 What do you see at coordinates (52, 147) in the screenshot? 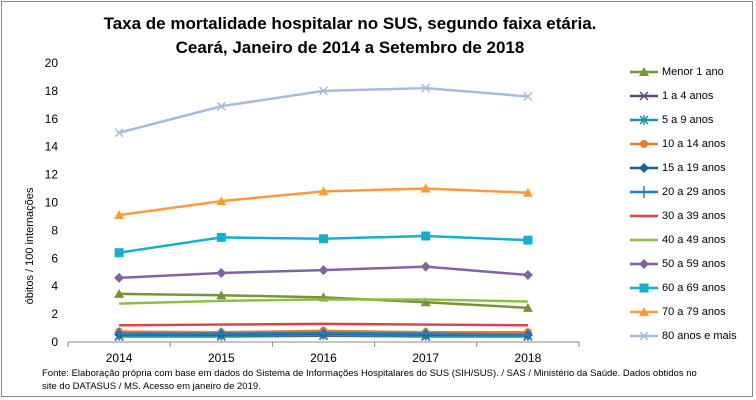
I see `y-tick-label: 14` at bounding box center [52, 147].